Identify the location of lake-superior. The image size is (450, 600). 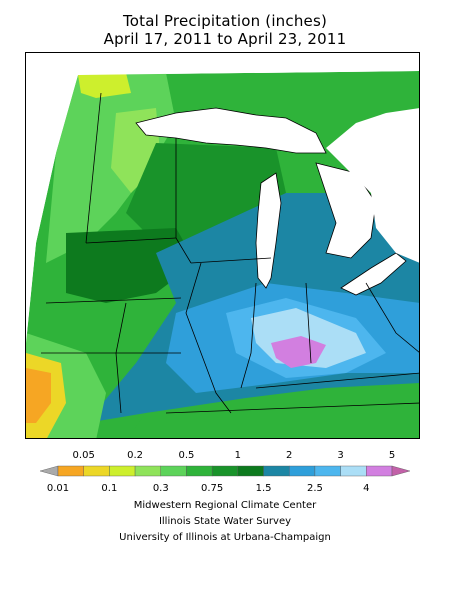
(231, 130).